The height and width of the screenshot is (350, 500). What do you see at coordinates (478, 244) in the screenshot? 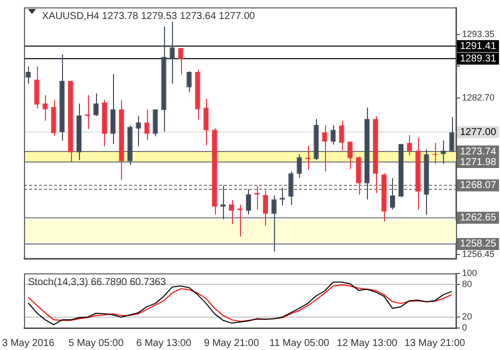
I see `ref-line-label: 1258.25` at bounding box center [478, 244].